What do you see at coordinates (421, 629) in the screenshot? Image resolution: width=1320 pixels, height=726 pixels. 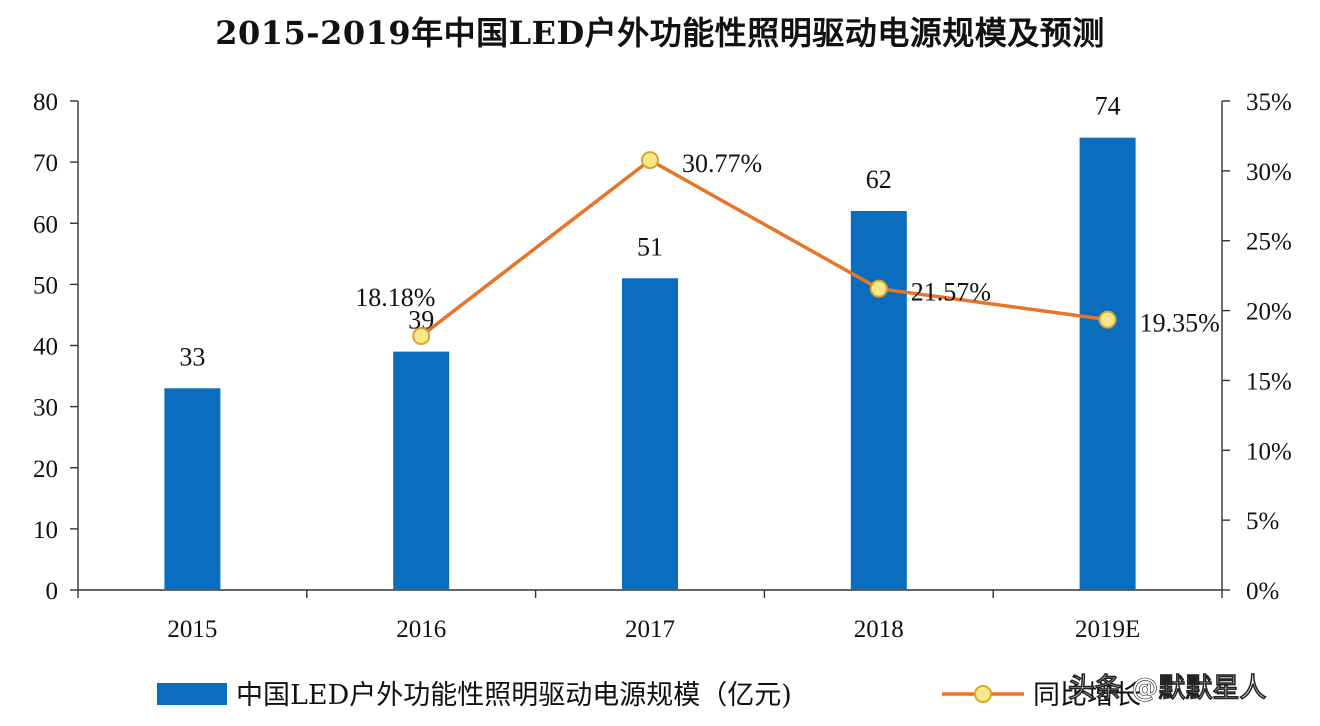 I see `x-tick-label: 2016` at bounding box center [421, 629].